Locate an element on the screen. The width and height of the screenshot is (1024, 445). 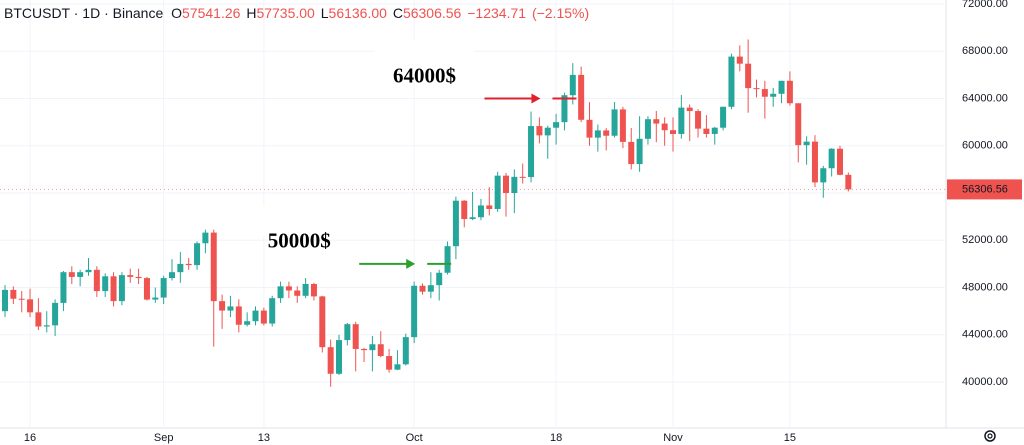
annotation-arrowhead is located at coordinates (536, 98).